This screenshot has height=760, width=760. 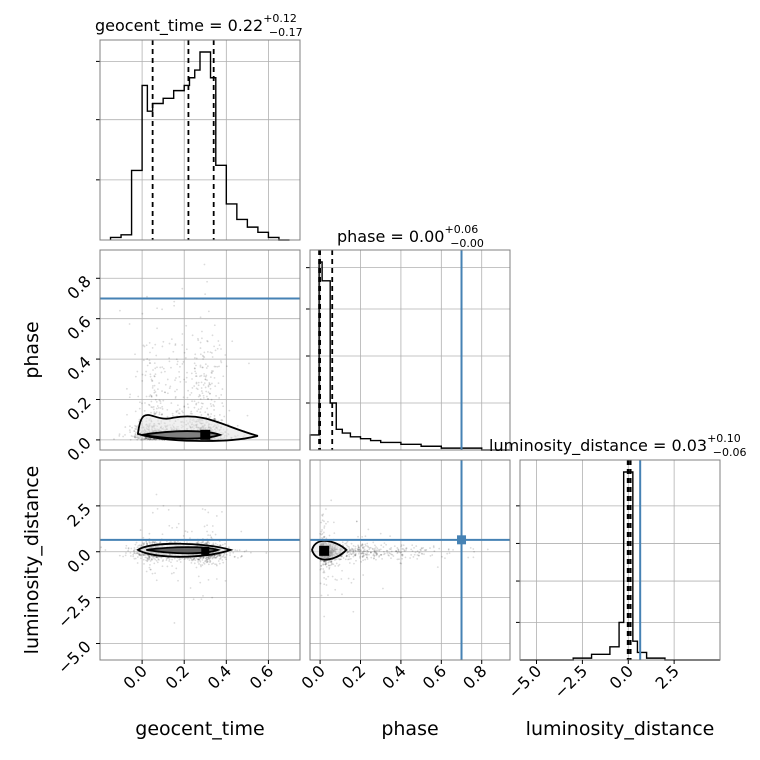 I want to click on histogram-phase, so click(x=409, y=356).